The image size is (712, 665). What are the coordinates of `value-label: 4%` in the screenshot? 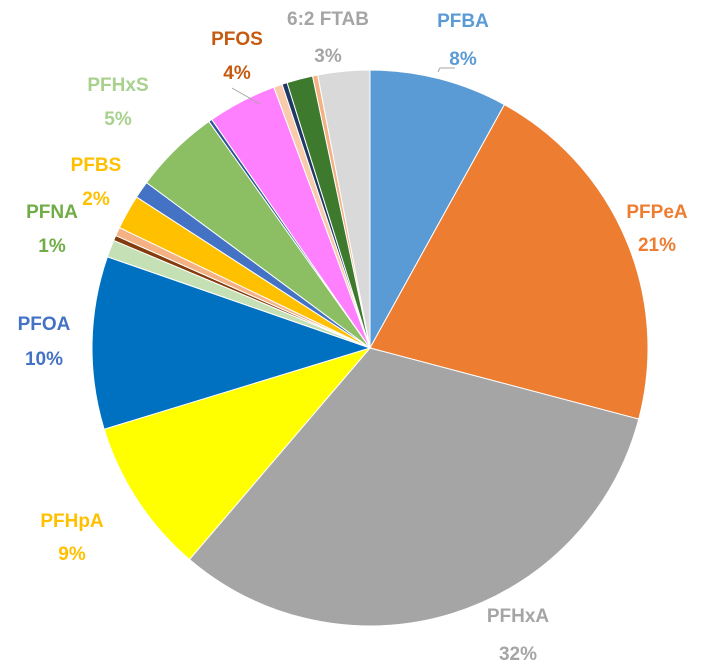 It's located at (237, 73).